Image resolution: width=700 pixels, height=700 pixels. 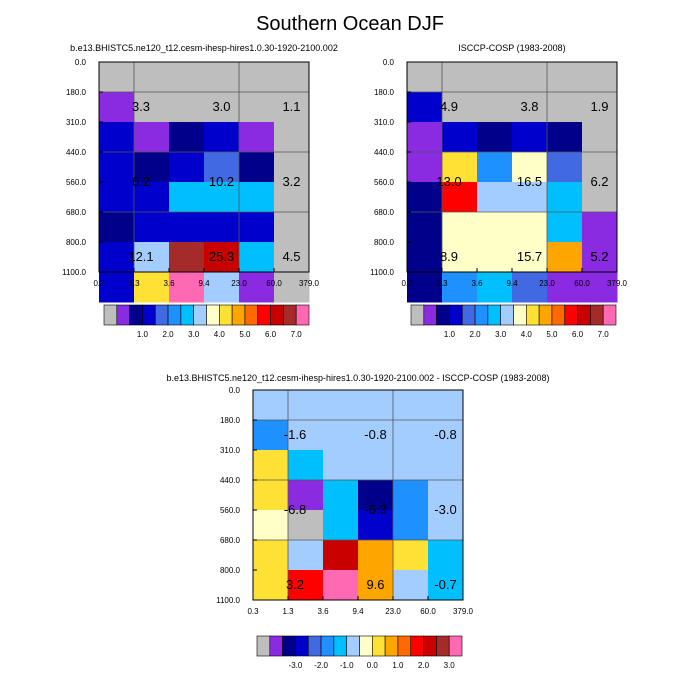 I want to click on figure-title: Southern Ocean DJF, so click(x=350, y=24).